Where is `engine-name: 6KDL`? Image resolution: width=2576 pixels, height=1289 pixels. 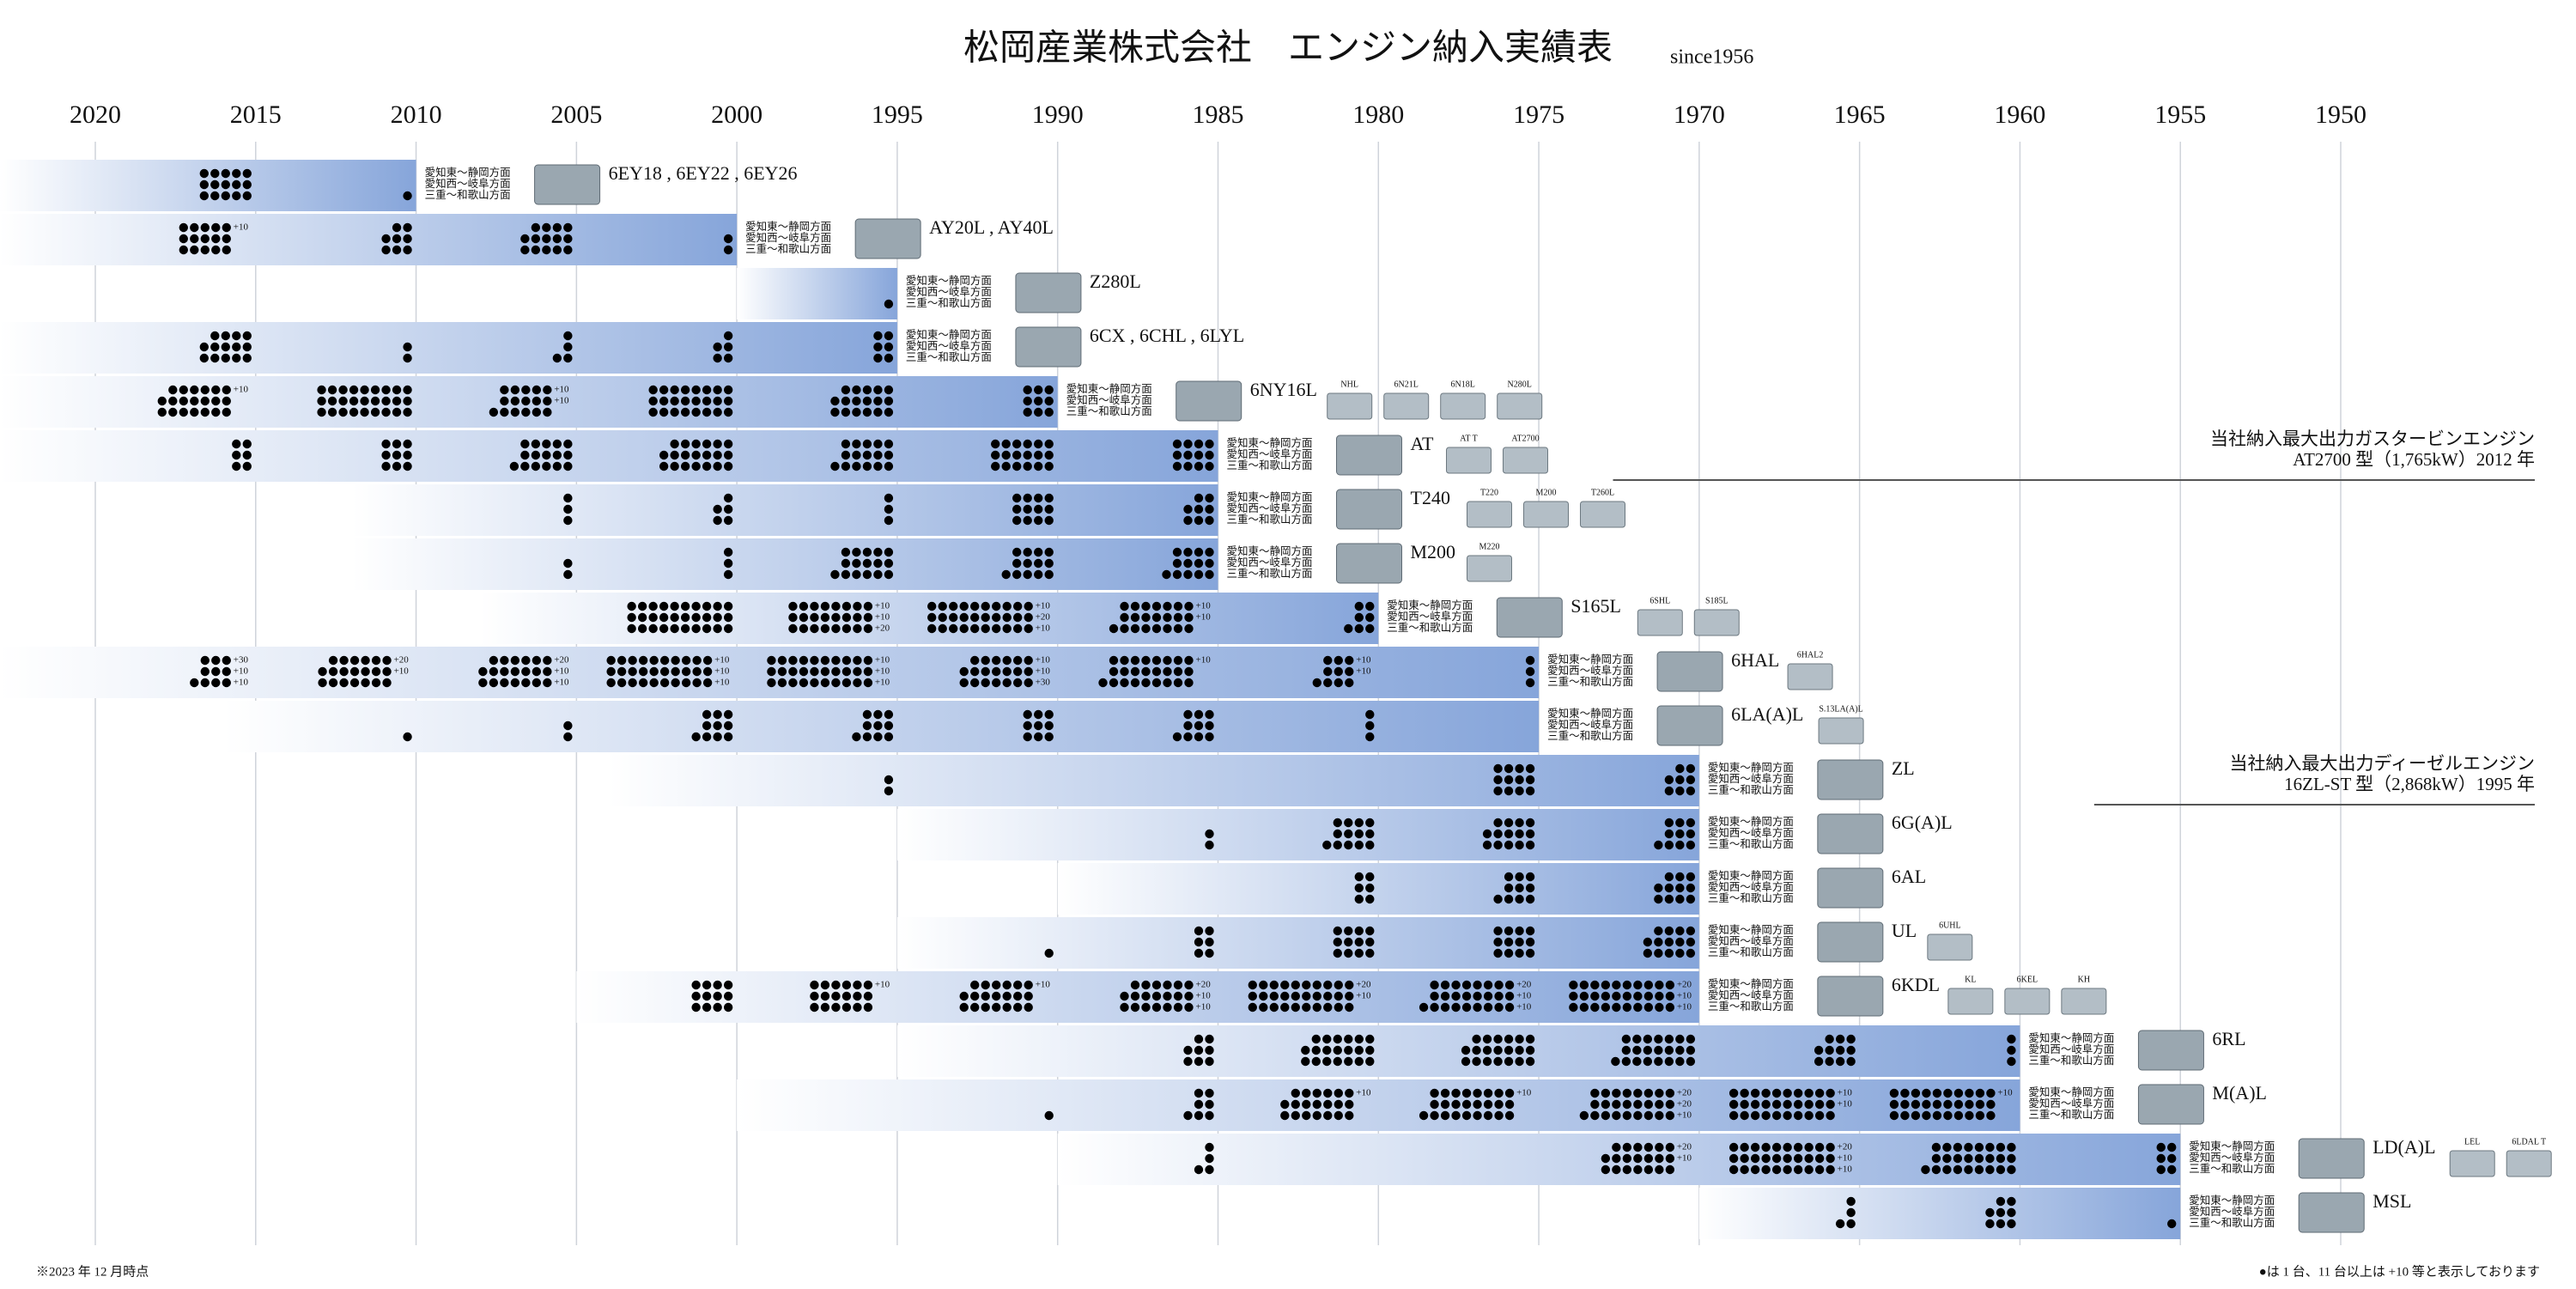
engine-name: 6KDL is located at coordinates (1916, 985).